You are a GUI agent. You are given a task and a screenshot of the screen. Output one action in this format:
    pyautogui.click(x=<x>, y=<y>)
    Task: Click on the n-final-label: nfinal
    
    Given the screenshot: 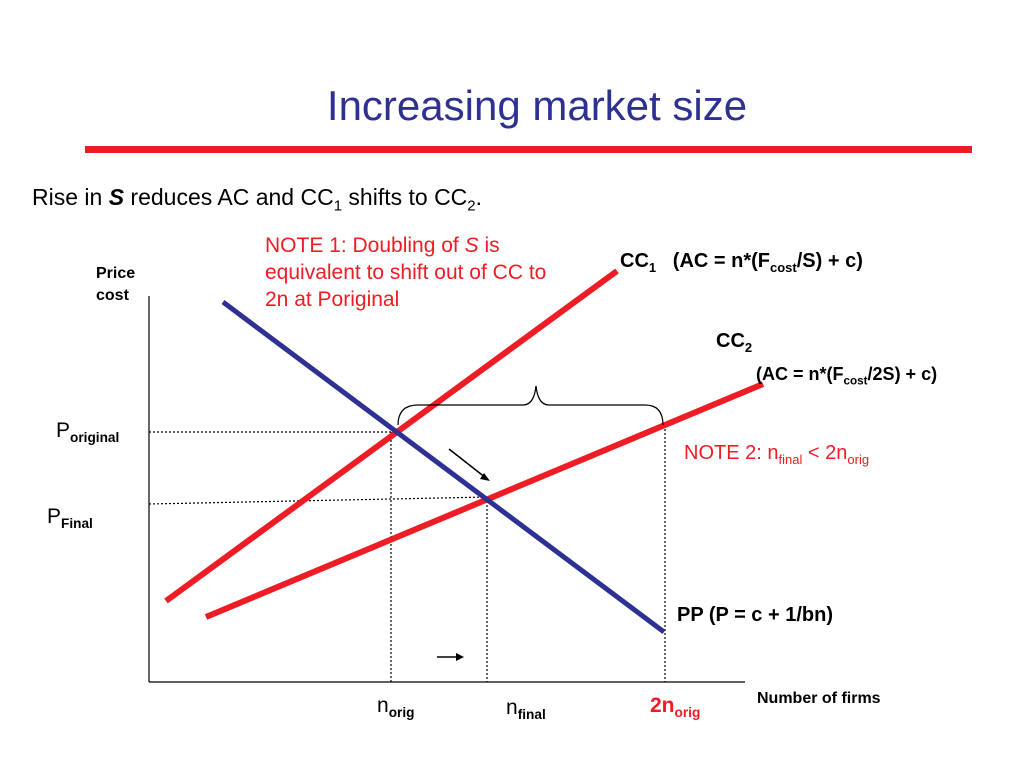 What is the action you would take?
    pyautogui.click(x=526, y=709)
    